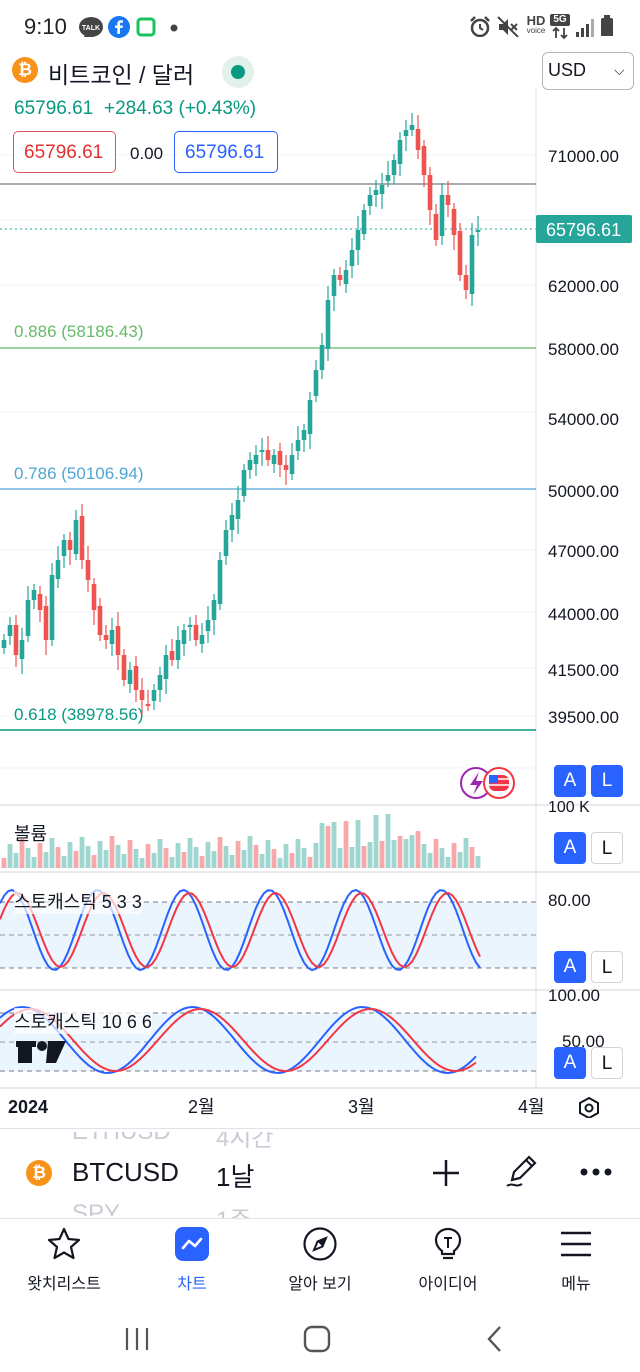  What do you see at coordinates (226, 152) in the screenshot?
I see `buy-button: 65796.61` at bounding box center [226, 152].